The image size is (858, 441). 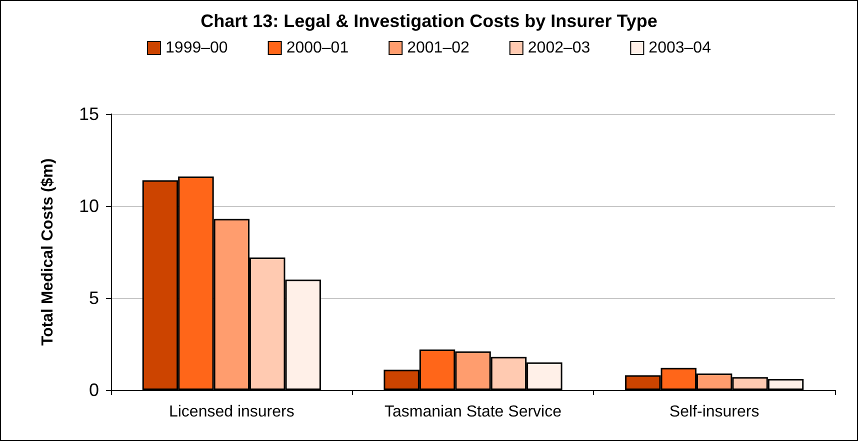 I want to click on legend-label: 2001–02, so click(x=438, y=48).